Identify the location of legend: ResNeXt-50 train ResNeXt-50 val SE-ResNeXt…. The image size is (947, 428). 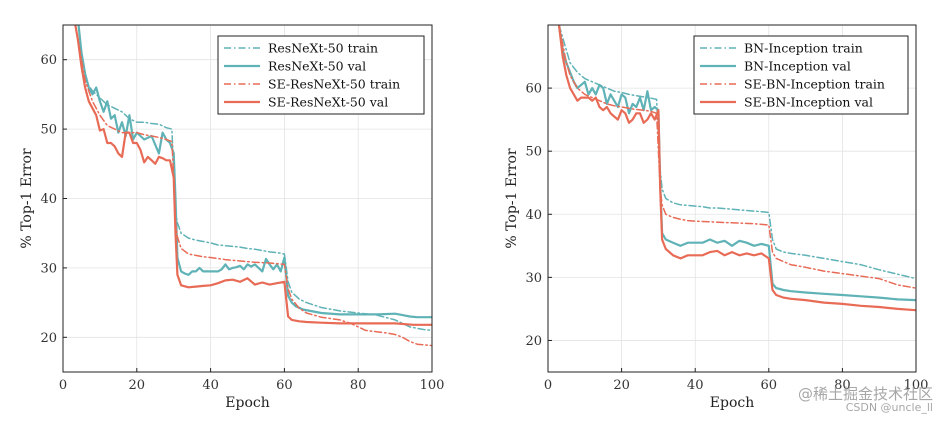
(321, 75).